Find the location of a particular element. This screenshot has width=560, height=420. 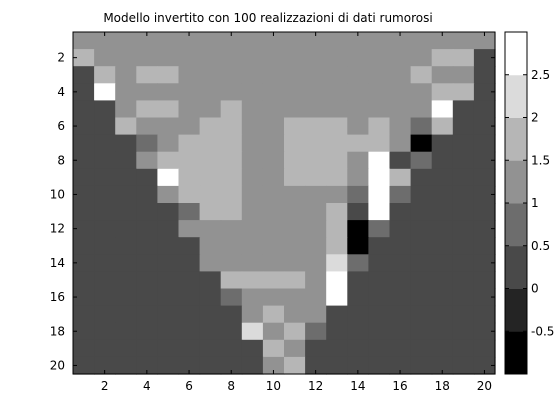

y-tick-label: 20 is located at coordinates (57, 365).